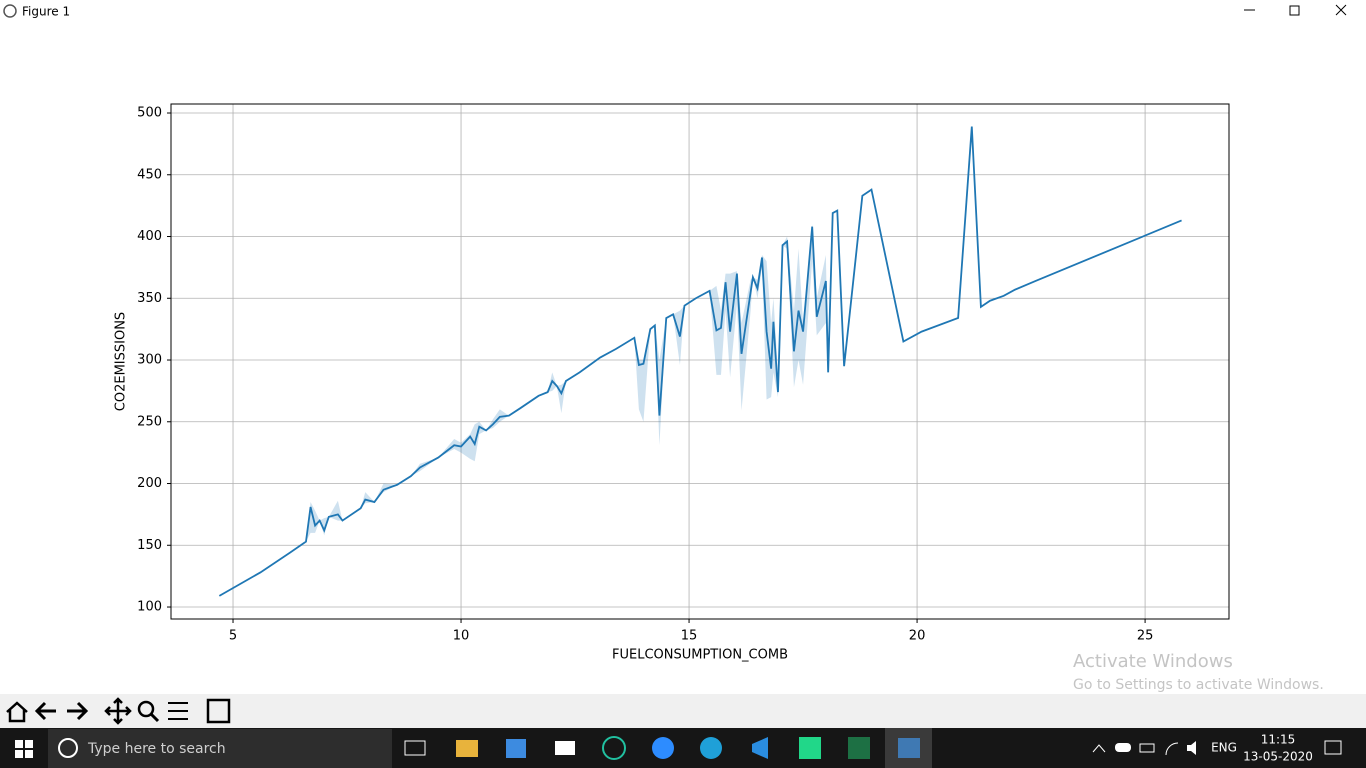  I want to click on task-view, so click(415, 748).